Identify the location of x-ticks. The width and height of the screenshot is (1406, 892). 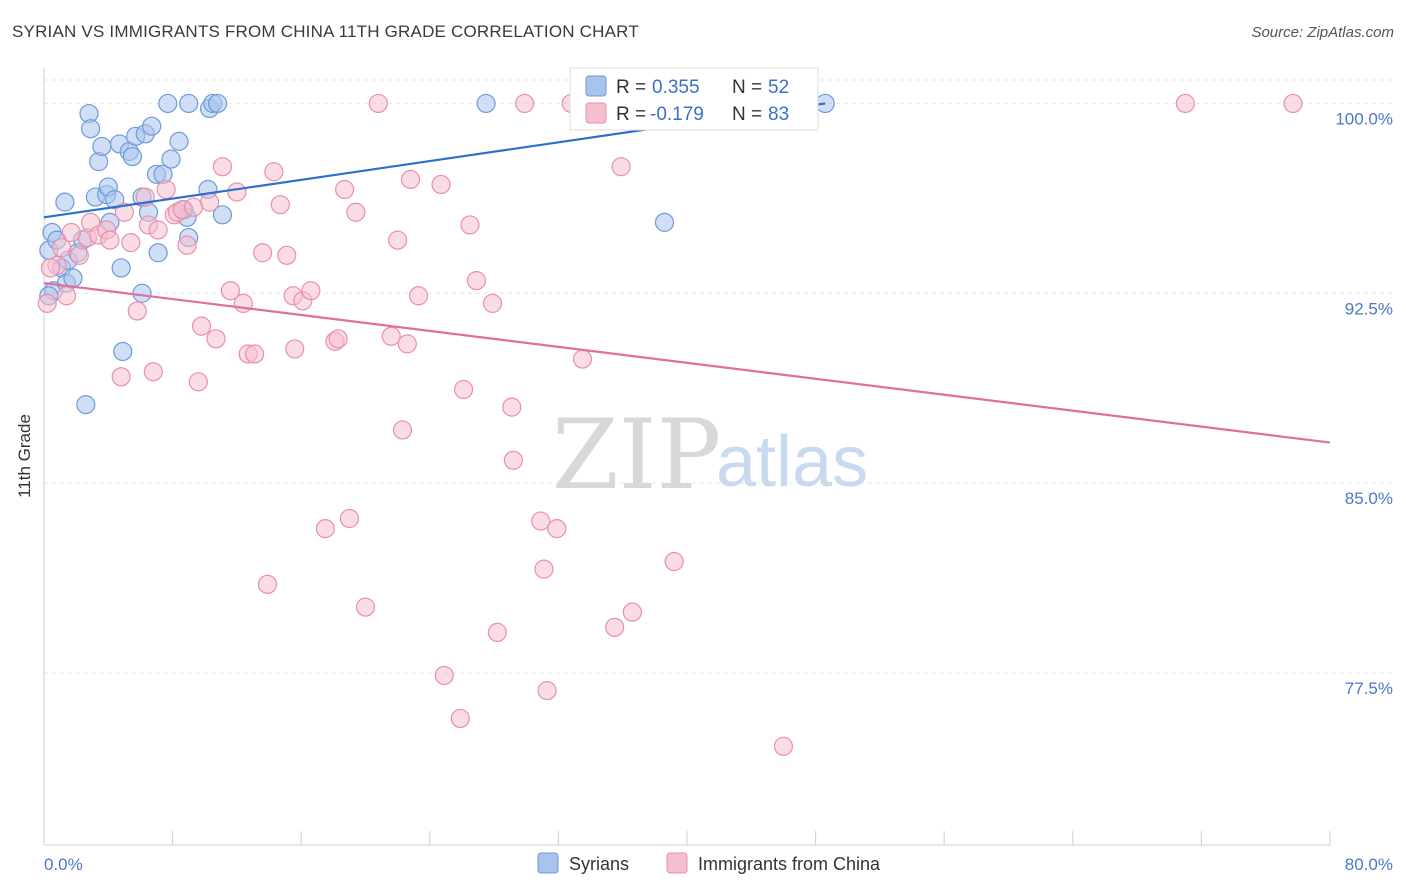
(687, 838).